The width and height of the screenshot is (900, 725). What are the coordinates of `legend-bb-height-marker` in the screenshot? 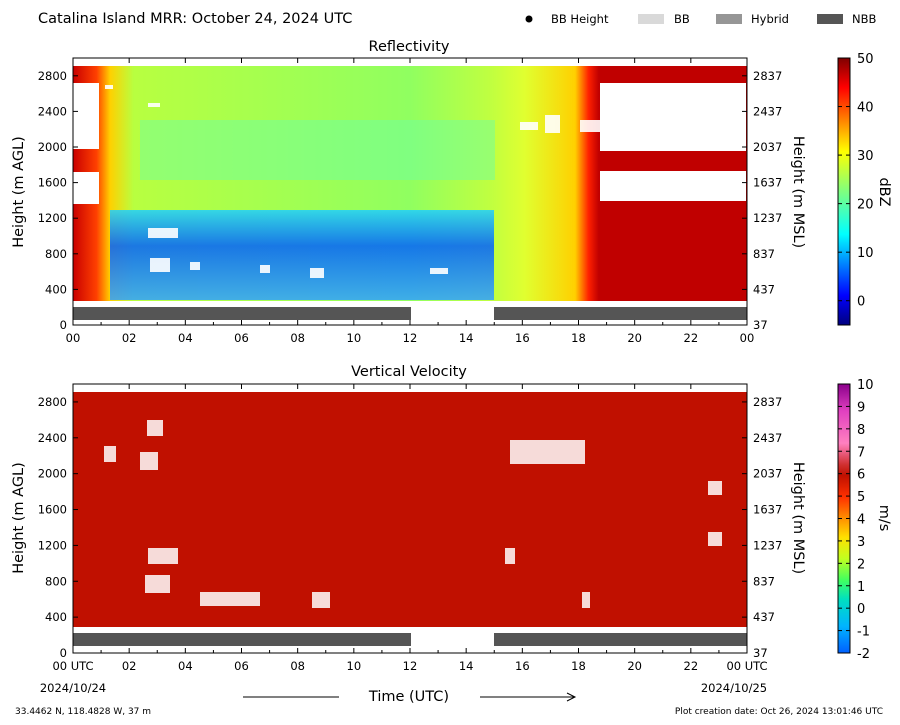 It's located at (529, 19).